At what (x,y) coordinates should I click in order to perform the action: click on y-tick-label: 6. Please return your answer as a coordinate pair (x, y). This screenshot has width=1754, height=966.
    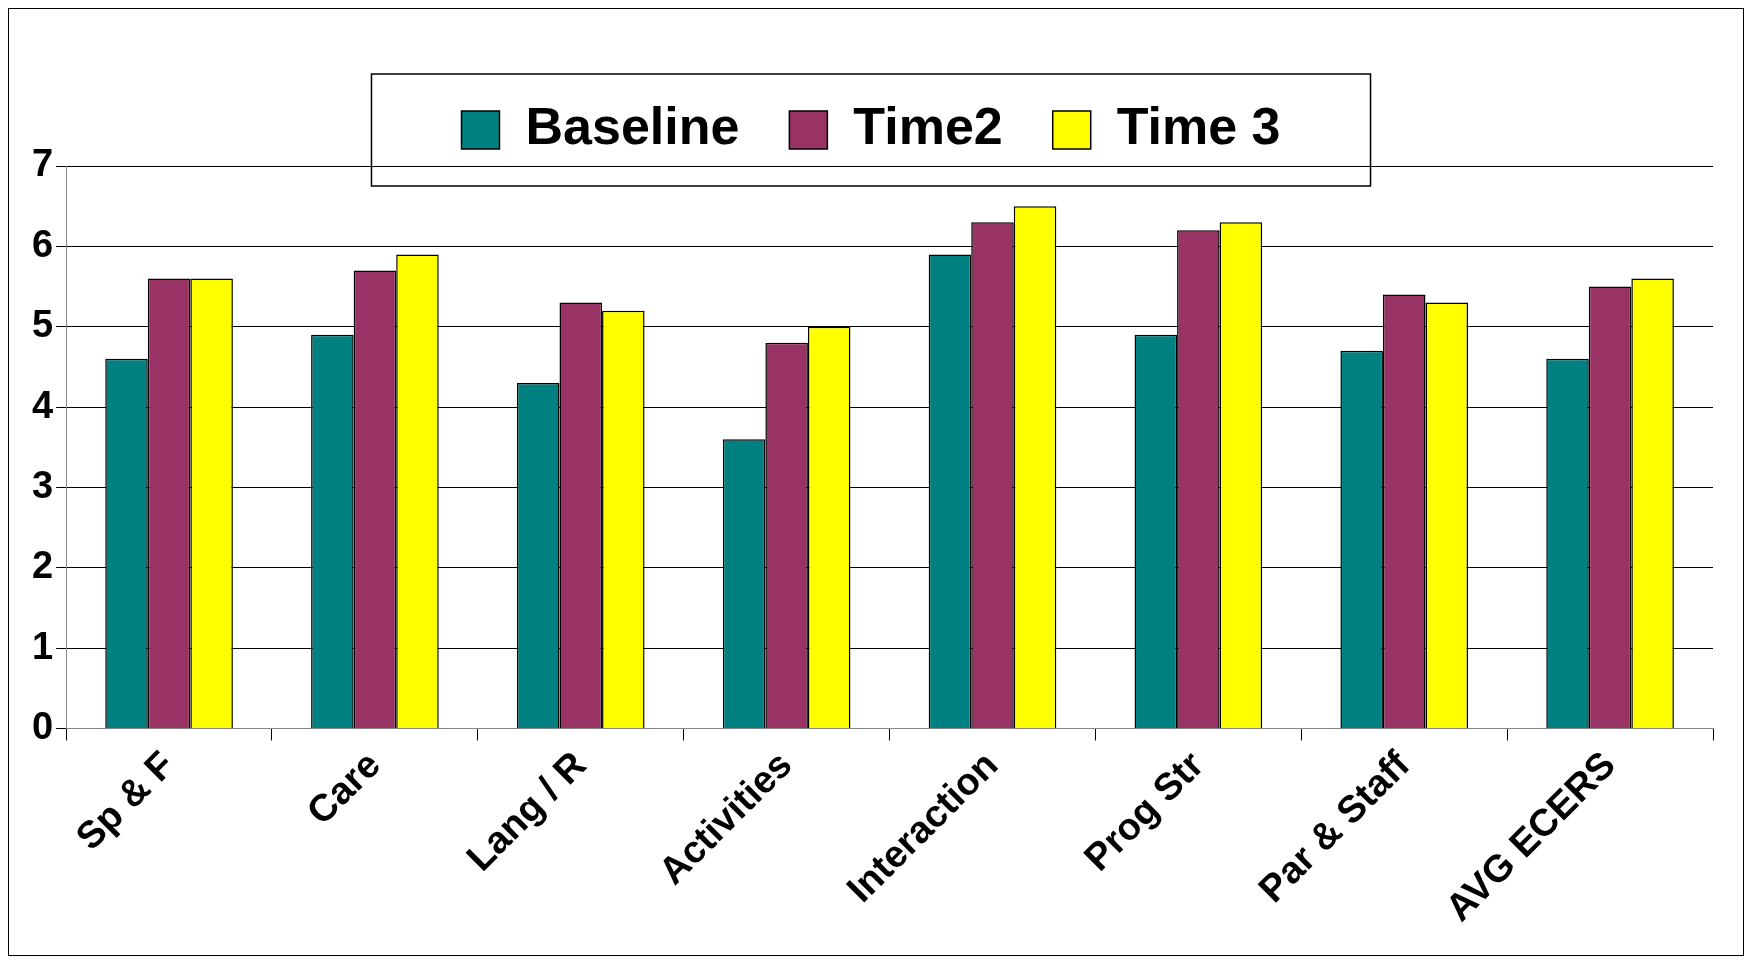
    Looking at the image, I should click on (42, 243).